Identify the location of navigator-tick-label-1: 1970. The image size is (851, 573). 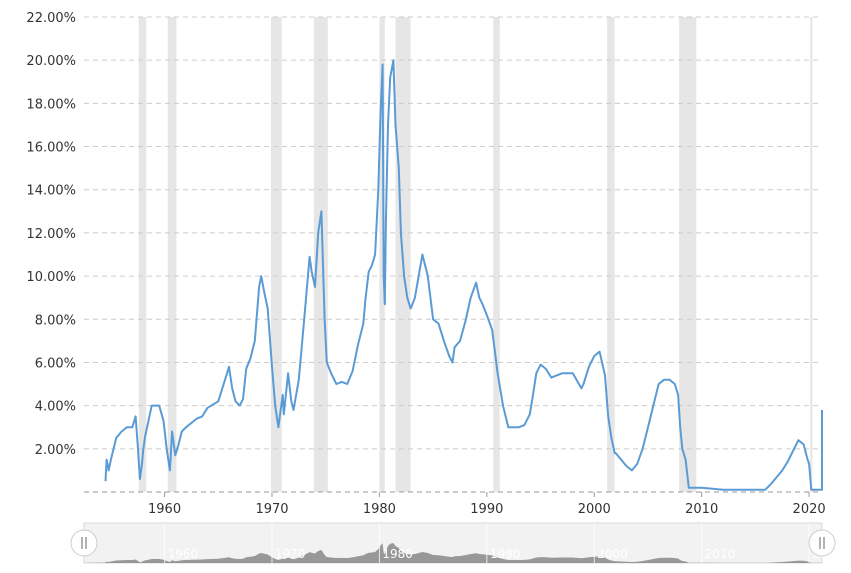
(290, 554).